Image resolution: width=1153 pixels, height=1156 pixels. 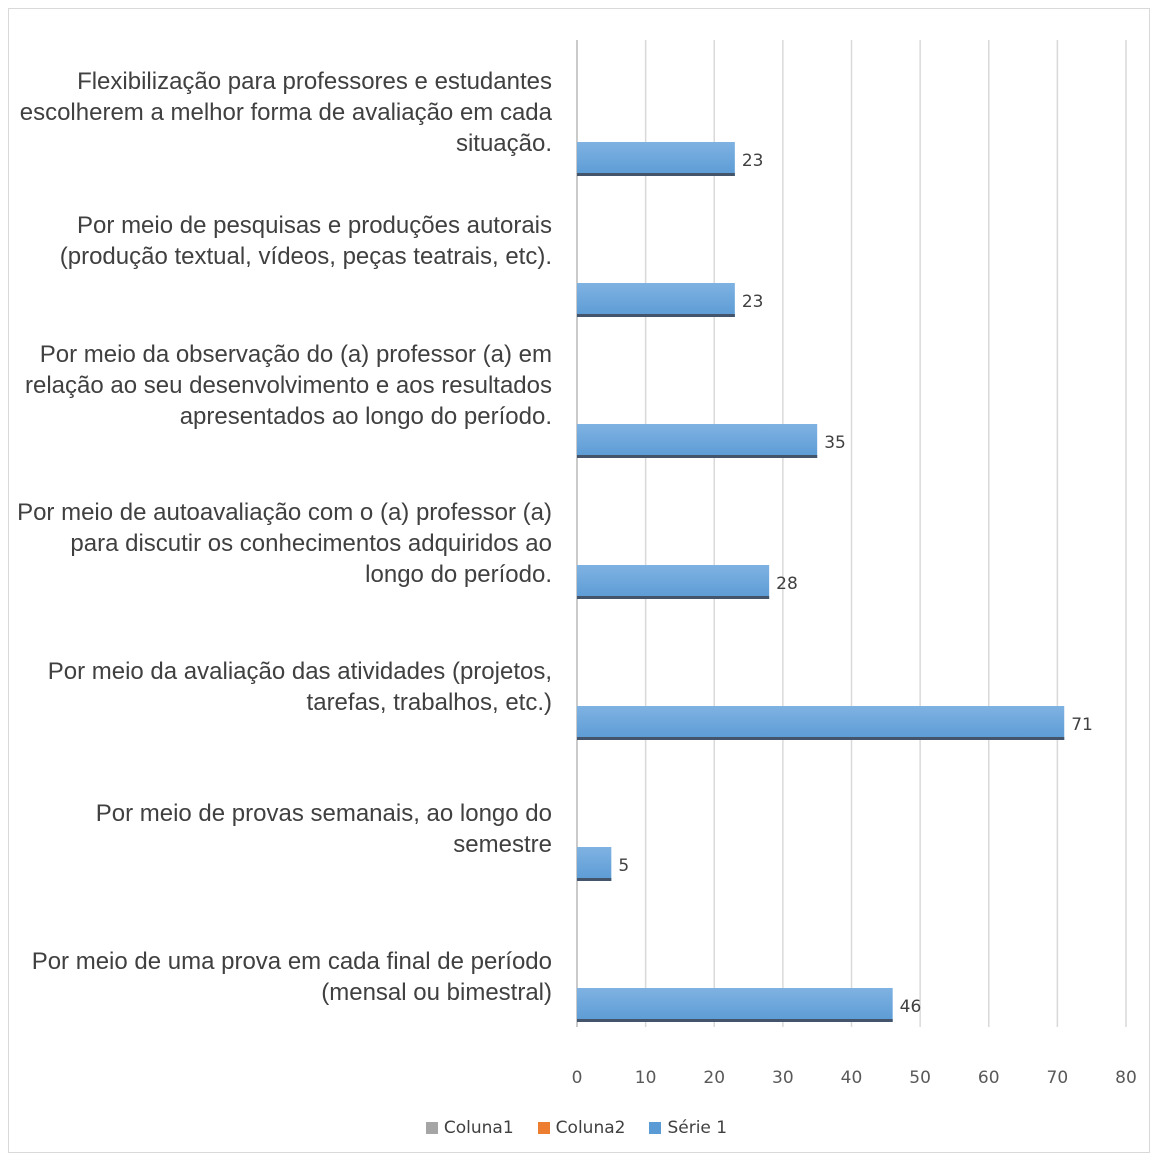 I want to click on data-label: 35, so click(x=835, y=443).